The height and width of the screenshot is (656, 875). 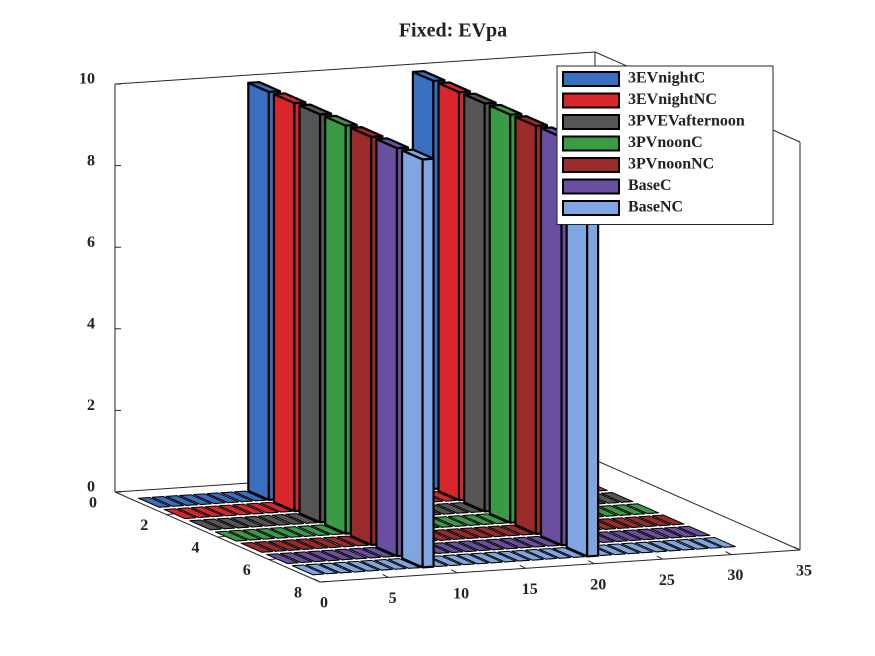 What do you see at coordinates (91, 242) in the screenshot?
I see `z-tick-label: 6` at bounding box center [91, 242].